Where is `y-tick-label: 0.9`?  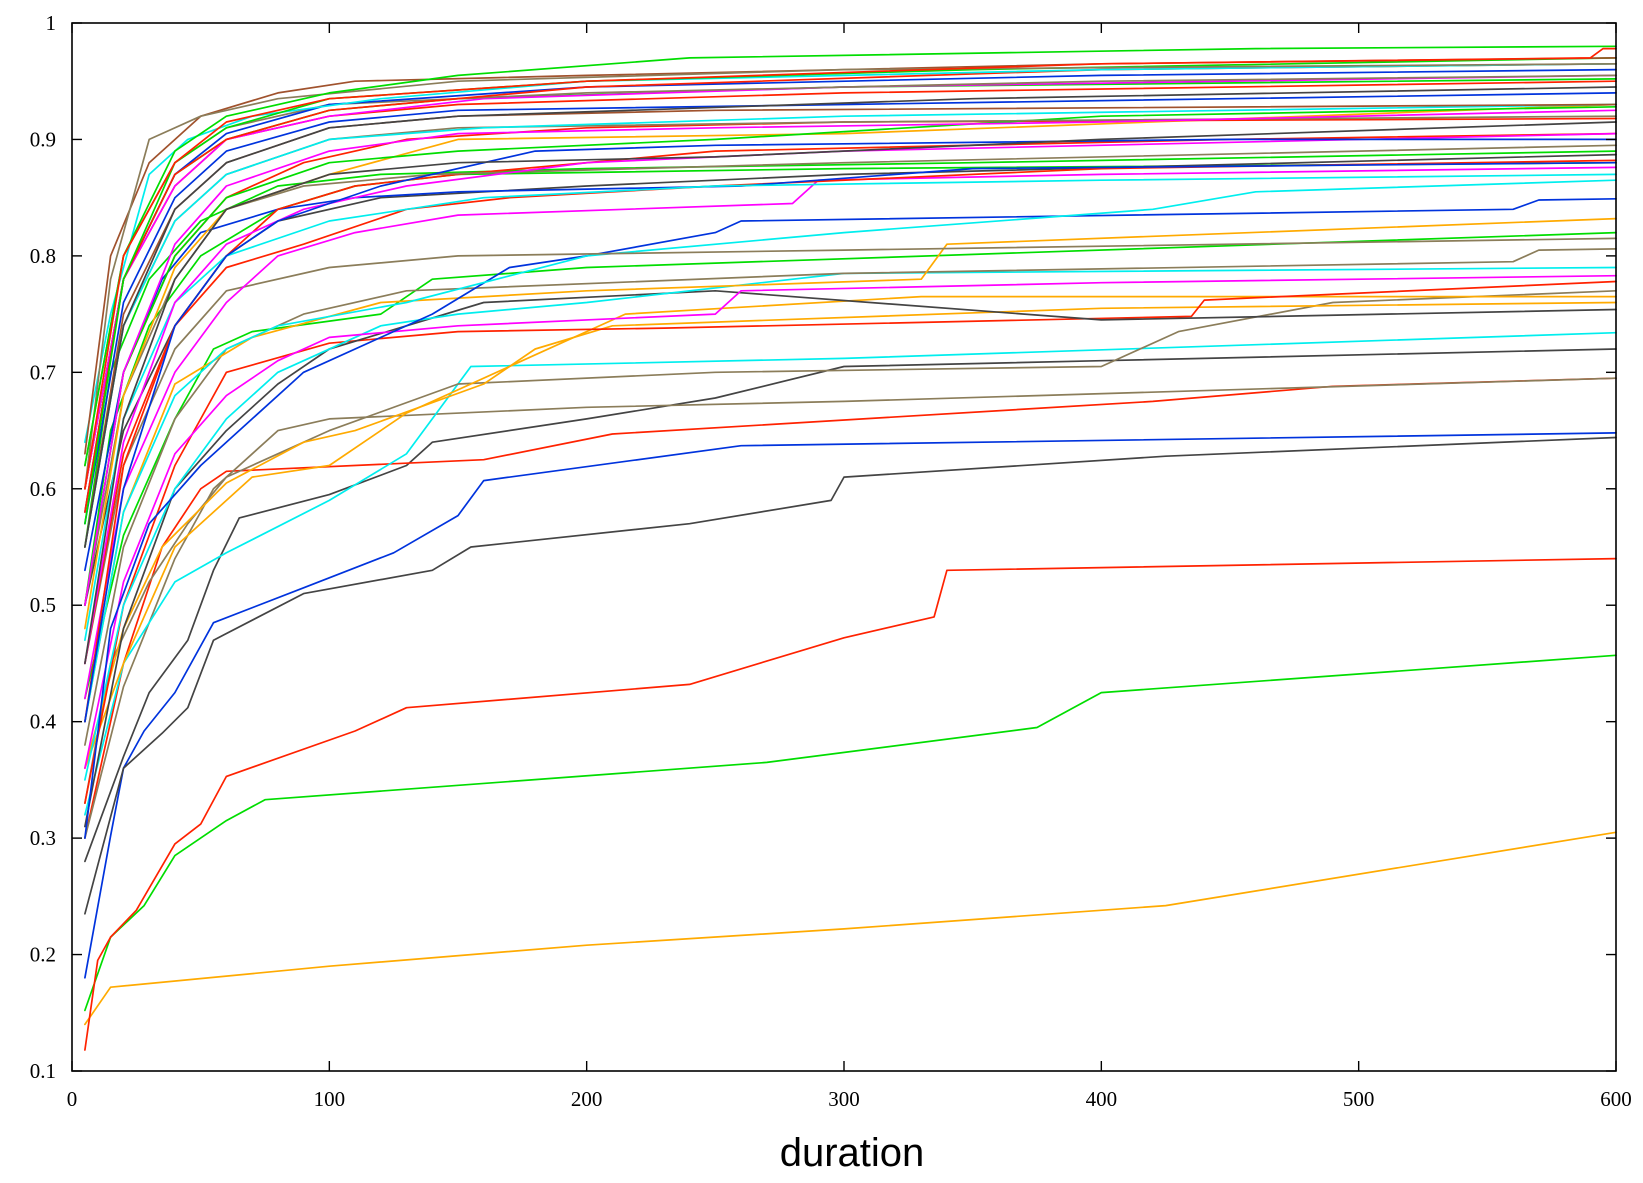
y-tick-label: 0.9 is located at coordinates (43, 139).